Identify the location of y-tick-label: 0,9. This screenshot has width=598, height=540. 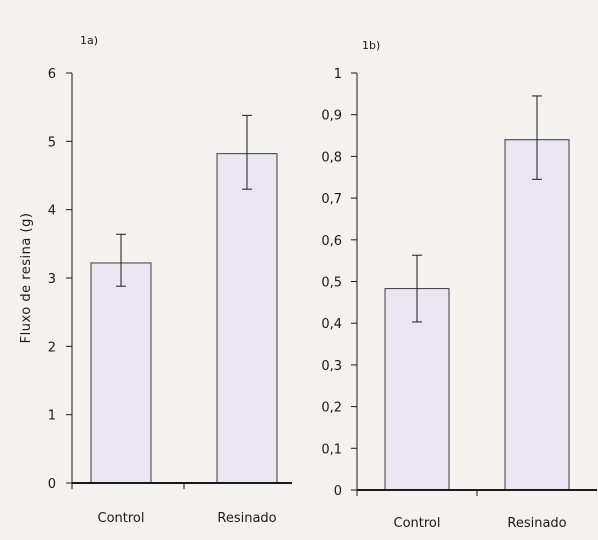
(331, 116).